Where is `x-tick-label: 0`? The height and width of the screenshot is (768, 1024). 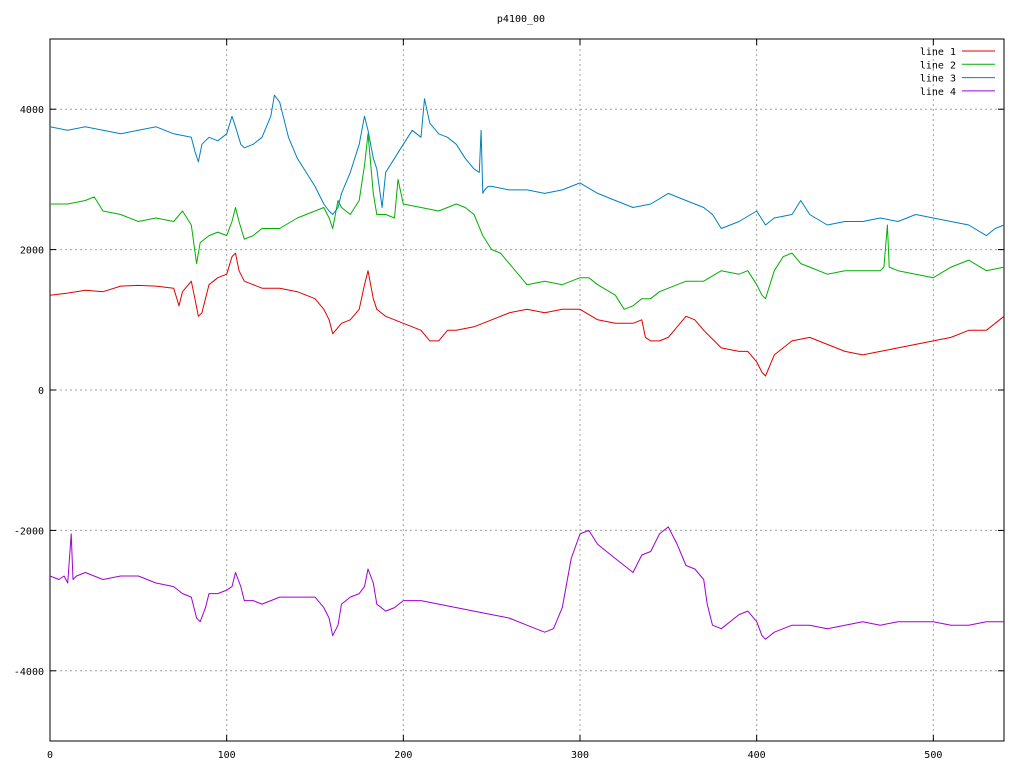
x-tick-label: 0 is located at coordinates (50, 755).